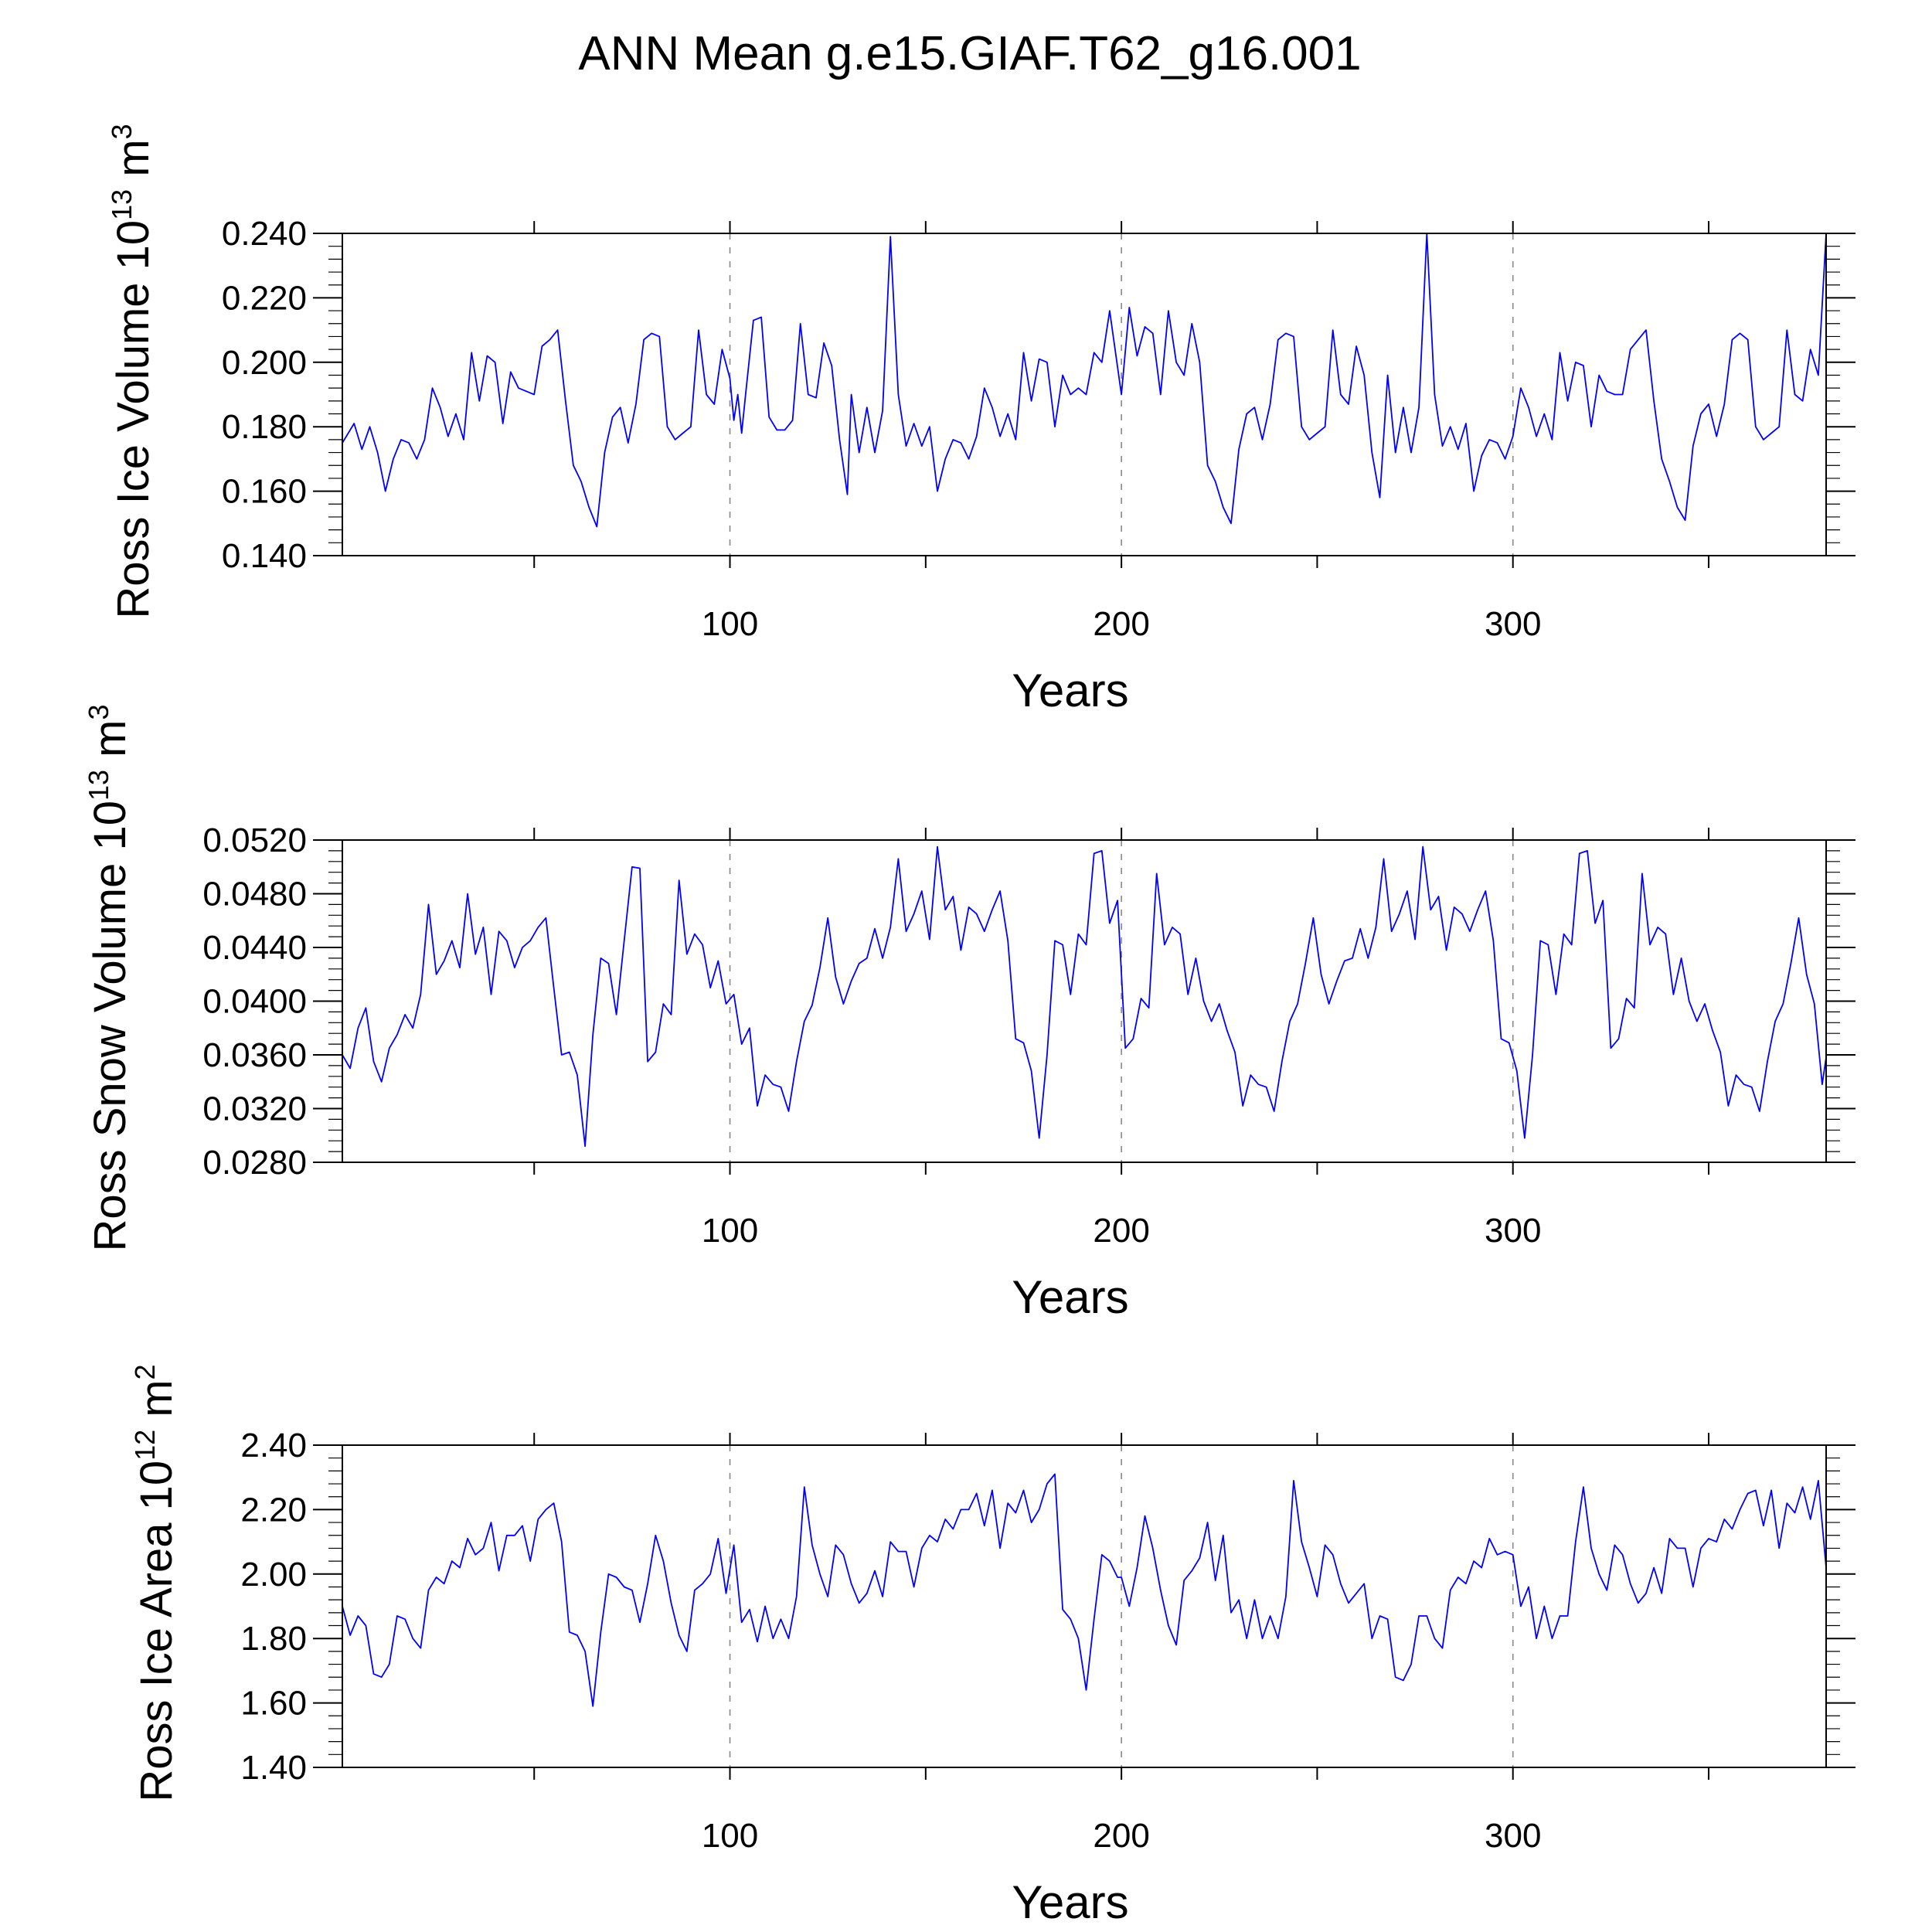  I want to click on y-tick-label: 0.240, so click(264, 234).